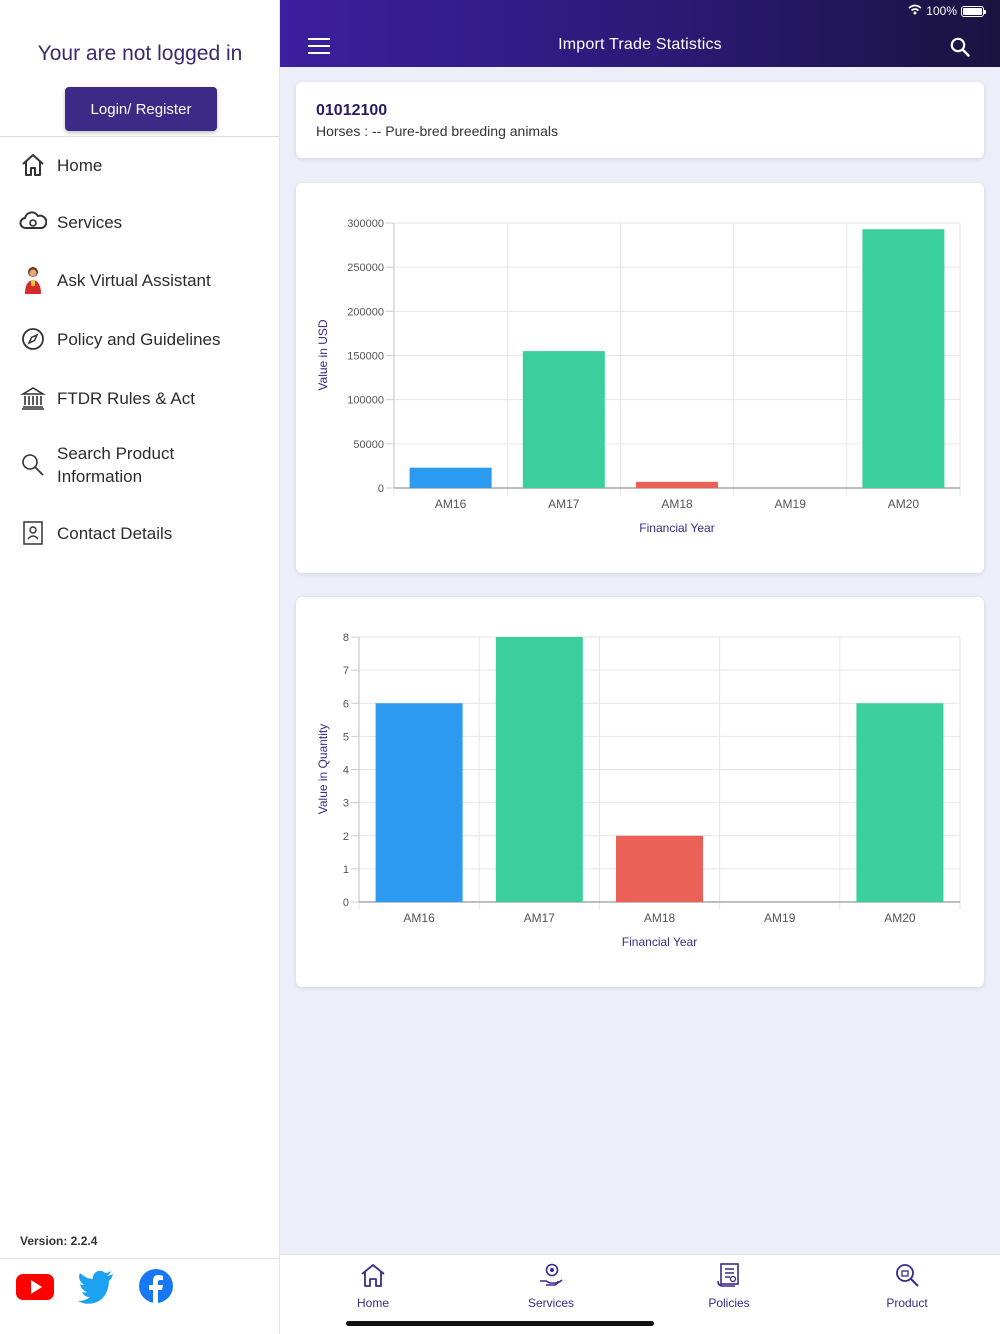 This screenshot has width=1000, height=1334. What do you see at coordinates (346, 771) in the screenshot?
I see `y-tick-label: 4` at bounding box center [346, 771].